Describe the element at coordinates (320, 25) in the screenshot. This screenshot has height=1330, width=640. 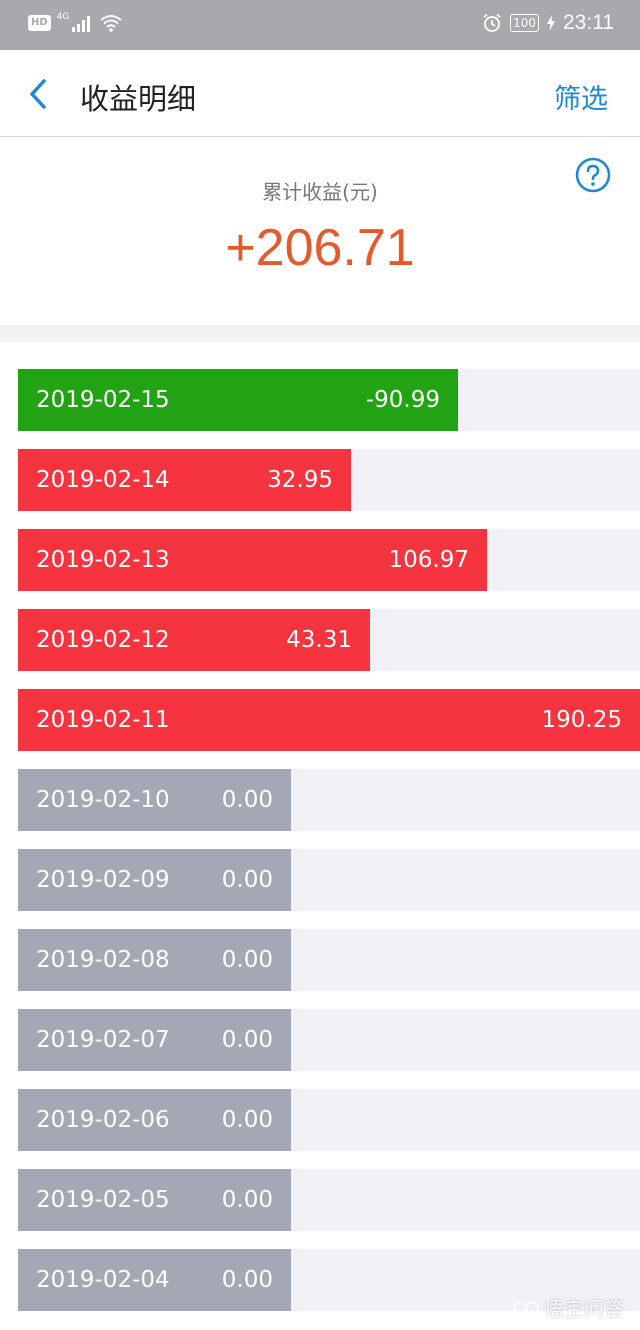
I see `status-bar: HD 4G 100 23:11` at that location.